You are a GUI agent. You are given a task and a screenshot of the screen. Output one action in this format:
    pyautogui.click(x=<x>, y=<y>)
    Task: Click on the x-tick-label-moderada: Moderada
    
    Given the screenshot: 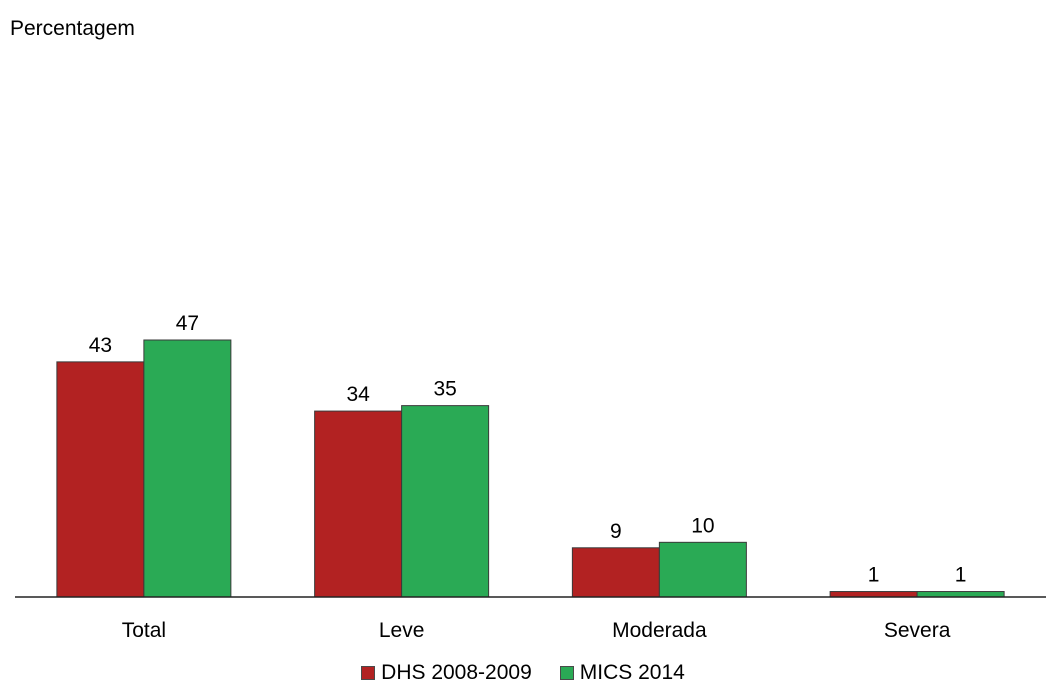 What is the action you would take?
    pyautogui.click(x=659, y=630)
    